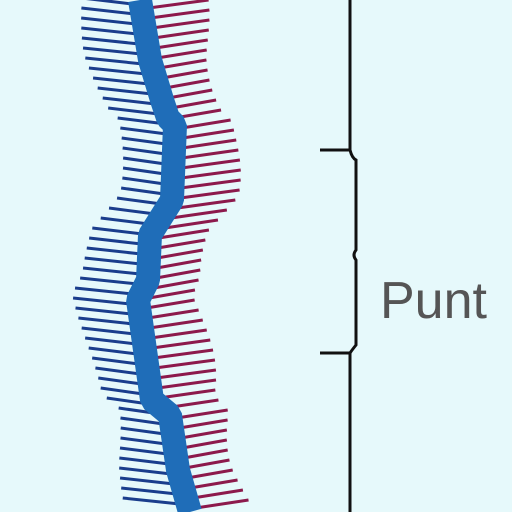 This screenshot has width=512, height=512. What do you see at coordinates (339, 256) in the screenshot?
I see `bracket` at bounding box center [339, 256].